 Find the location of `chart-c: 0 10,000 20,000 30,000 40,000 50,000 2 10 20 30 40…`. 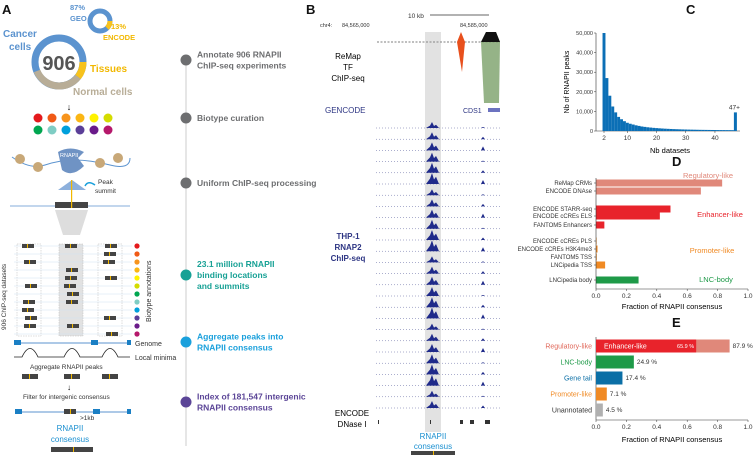

chart-c: 0 10,000 20,000 30,000 40,000 50,000 2 10 20 30 40… is located at coordinates (652, 93).